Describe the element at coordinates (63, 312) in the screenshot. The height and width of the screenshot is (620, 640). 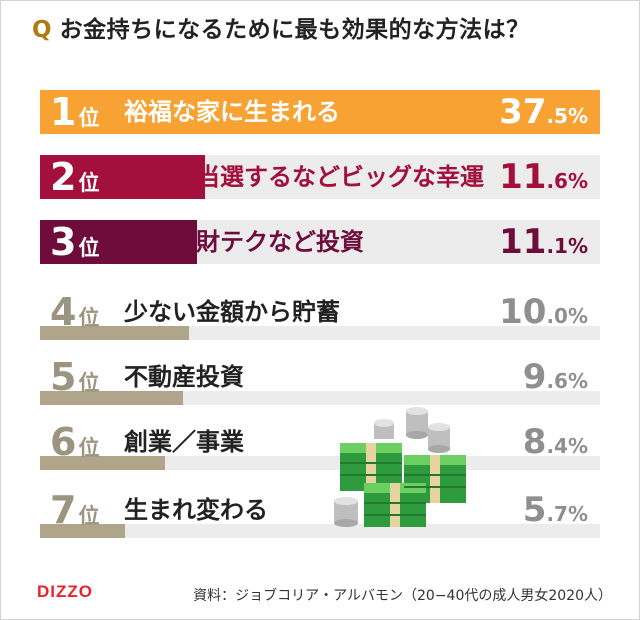
I see `rank-number: 4` at that location.